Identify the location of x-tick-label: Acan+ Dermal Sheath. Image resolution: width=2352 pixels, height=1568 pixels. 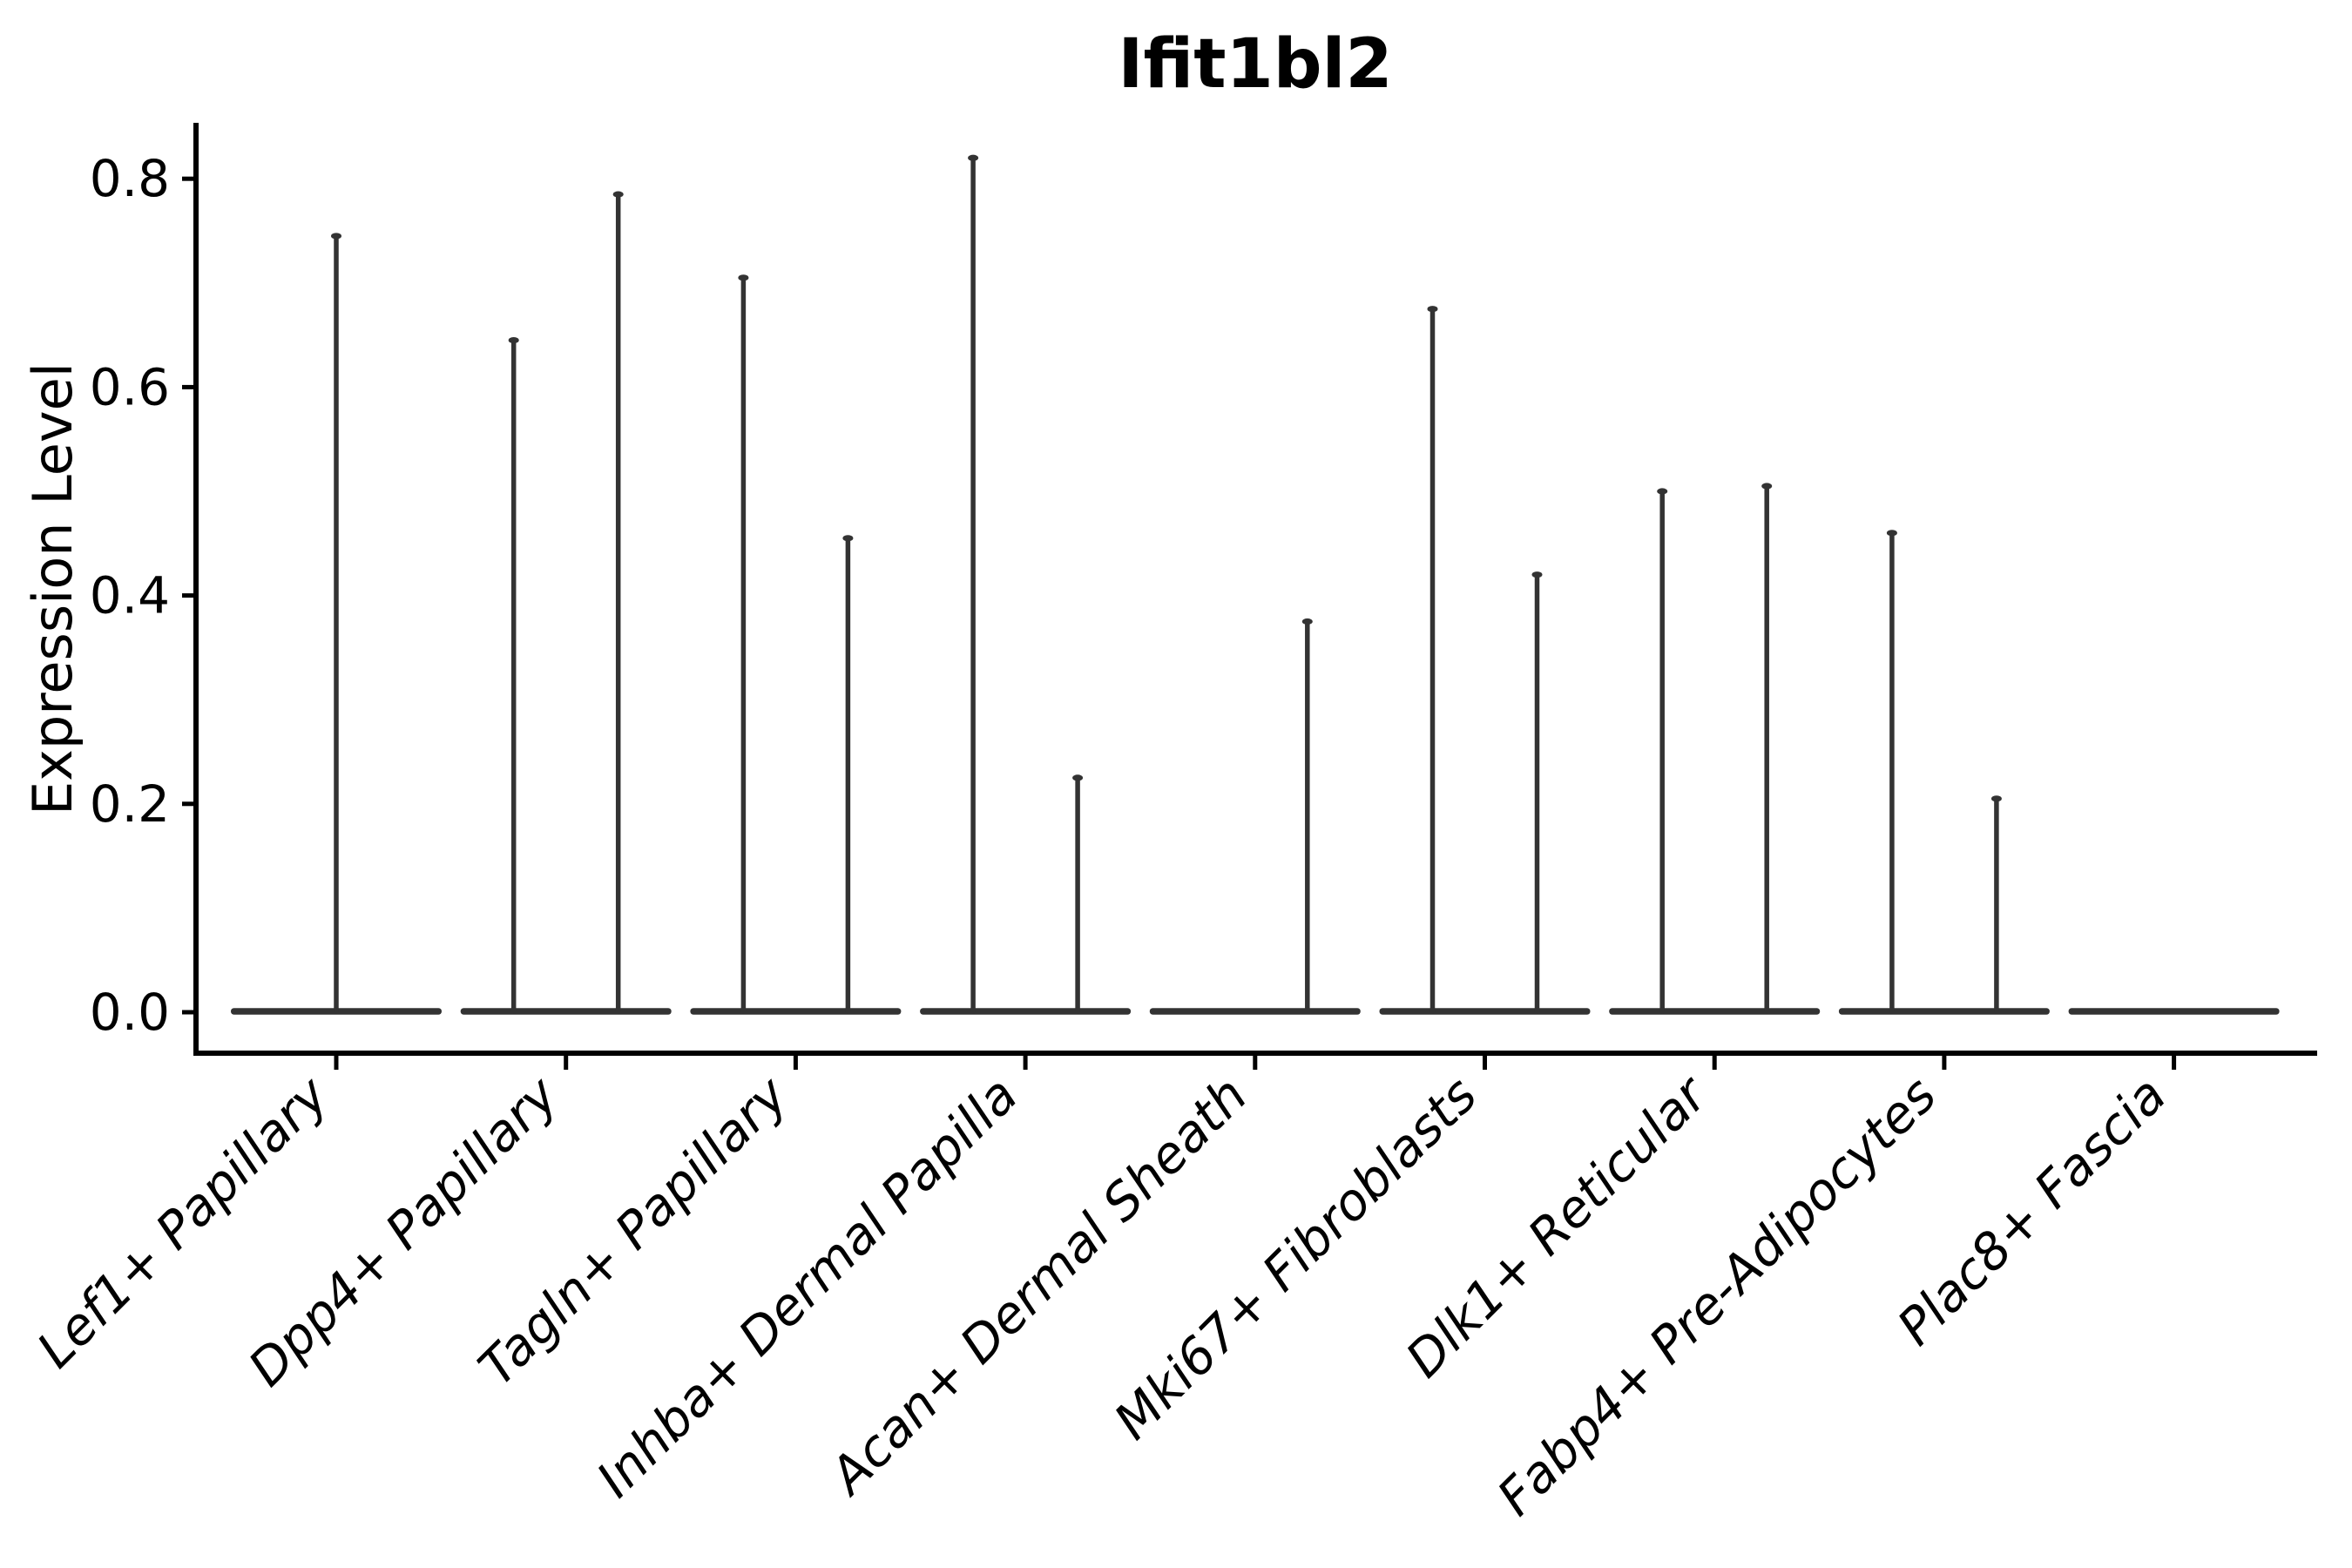
(1037, 1286).